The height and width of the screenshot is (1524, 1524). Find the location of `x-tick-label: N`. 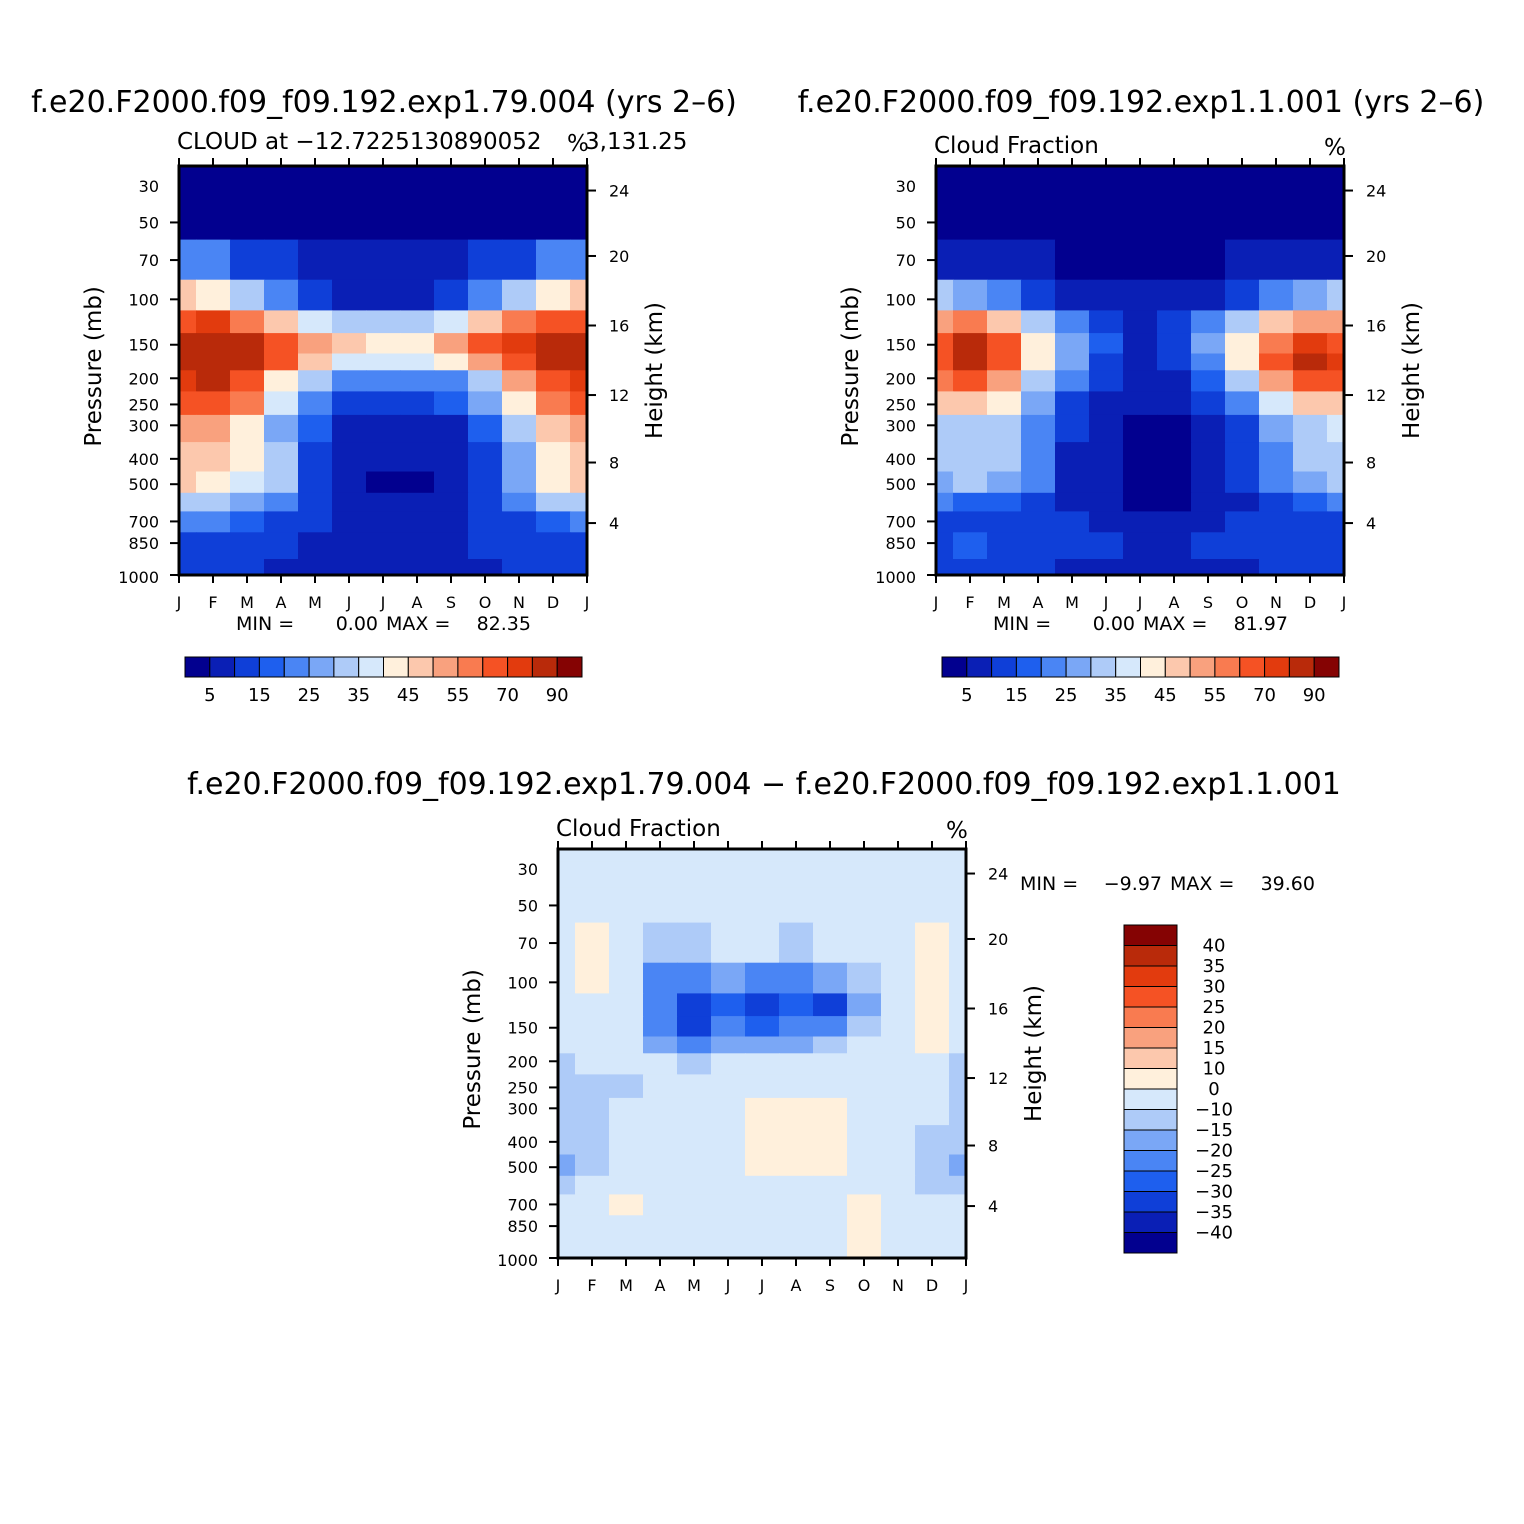

x-tick-label: N is located at coordinates (519, 602).